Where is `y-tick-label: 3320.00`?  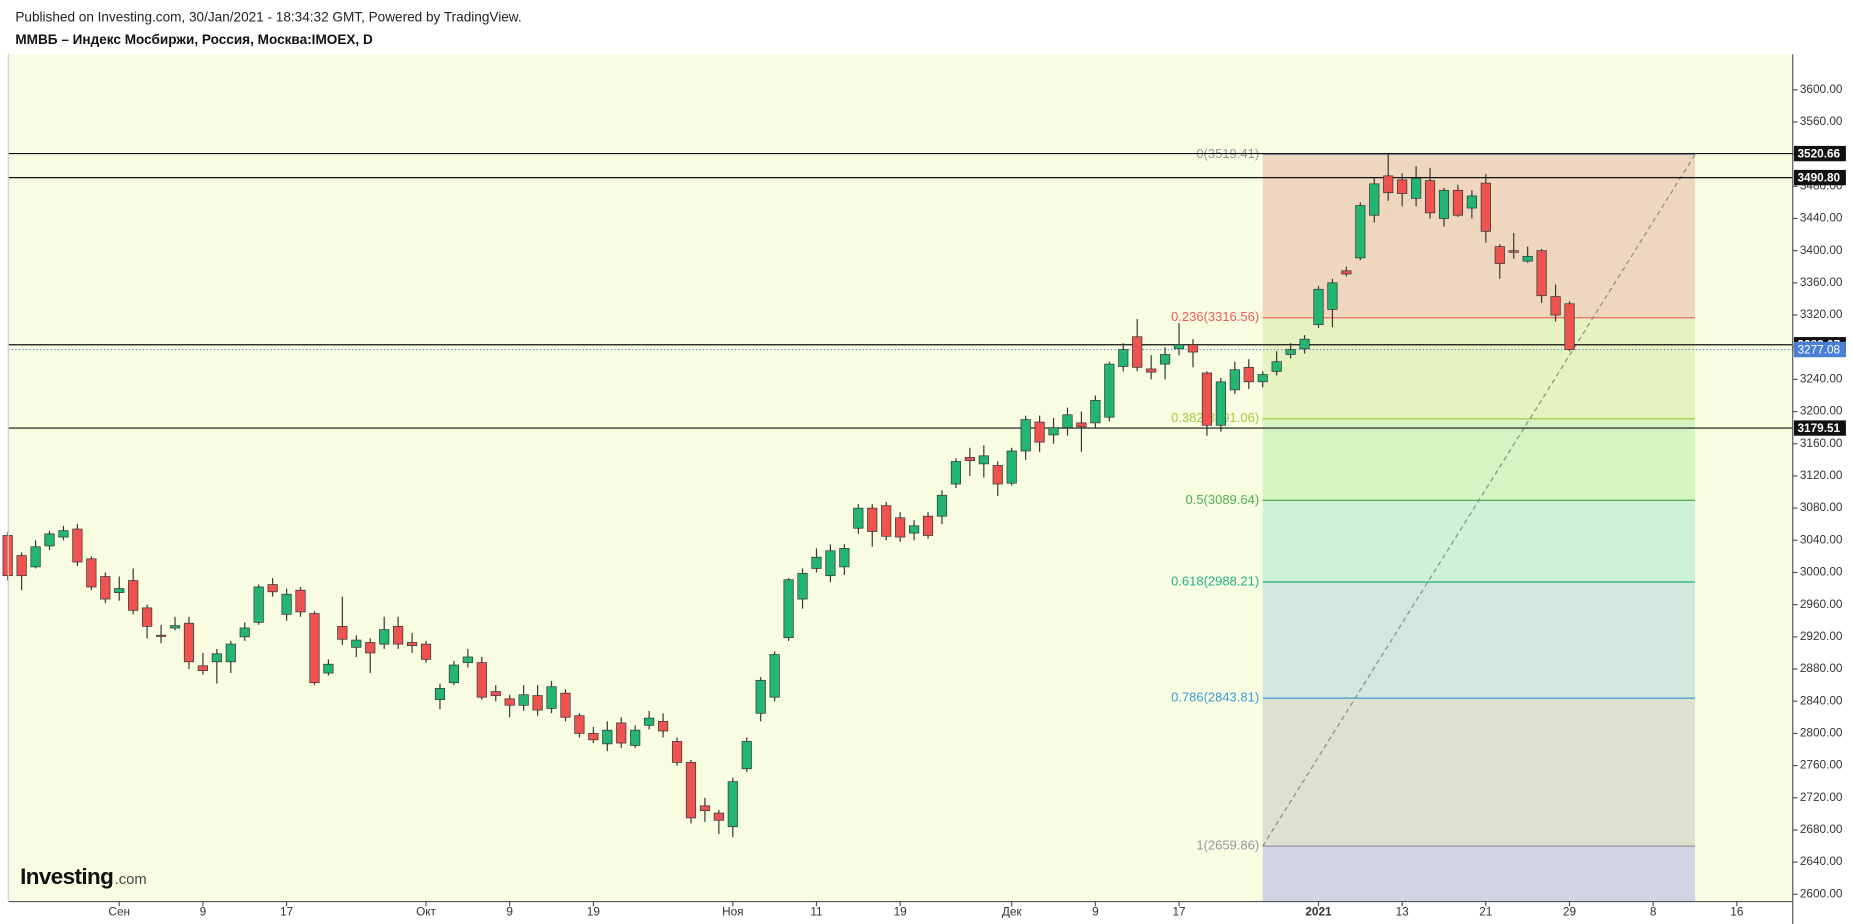
y-tick-label: 3320.00 is located at coordinates (1821, 314).